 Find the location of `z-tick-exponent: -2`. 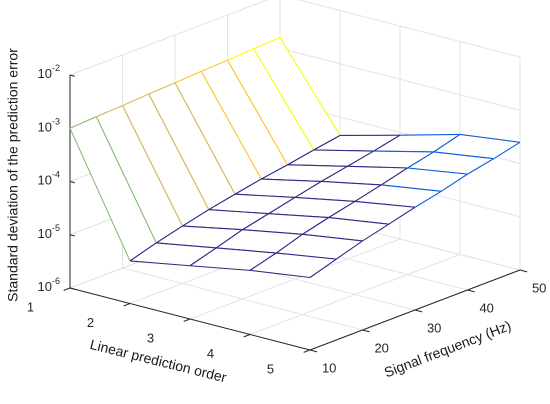

z-tick-exponent: -2 is located at coordinates (56, 68).